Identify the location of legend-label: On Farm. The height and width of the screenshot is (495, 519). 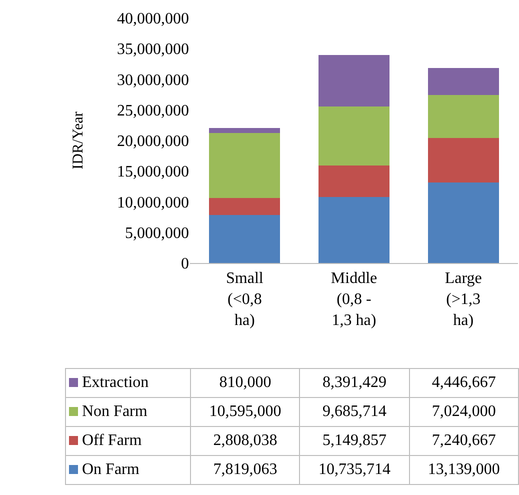
(128, 470).